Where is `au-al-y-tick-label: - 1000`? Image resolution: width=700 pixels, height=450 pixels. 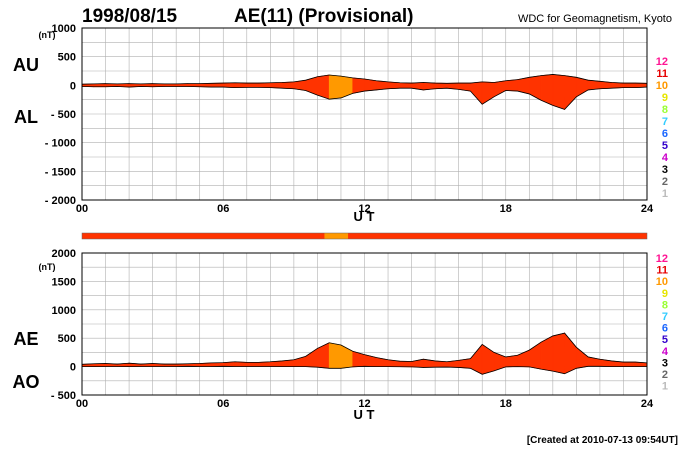
au-al-y-tick-label: - 1000 is located at coordinates (60, 144).